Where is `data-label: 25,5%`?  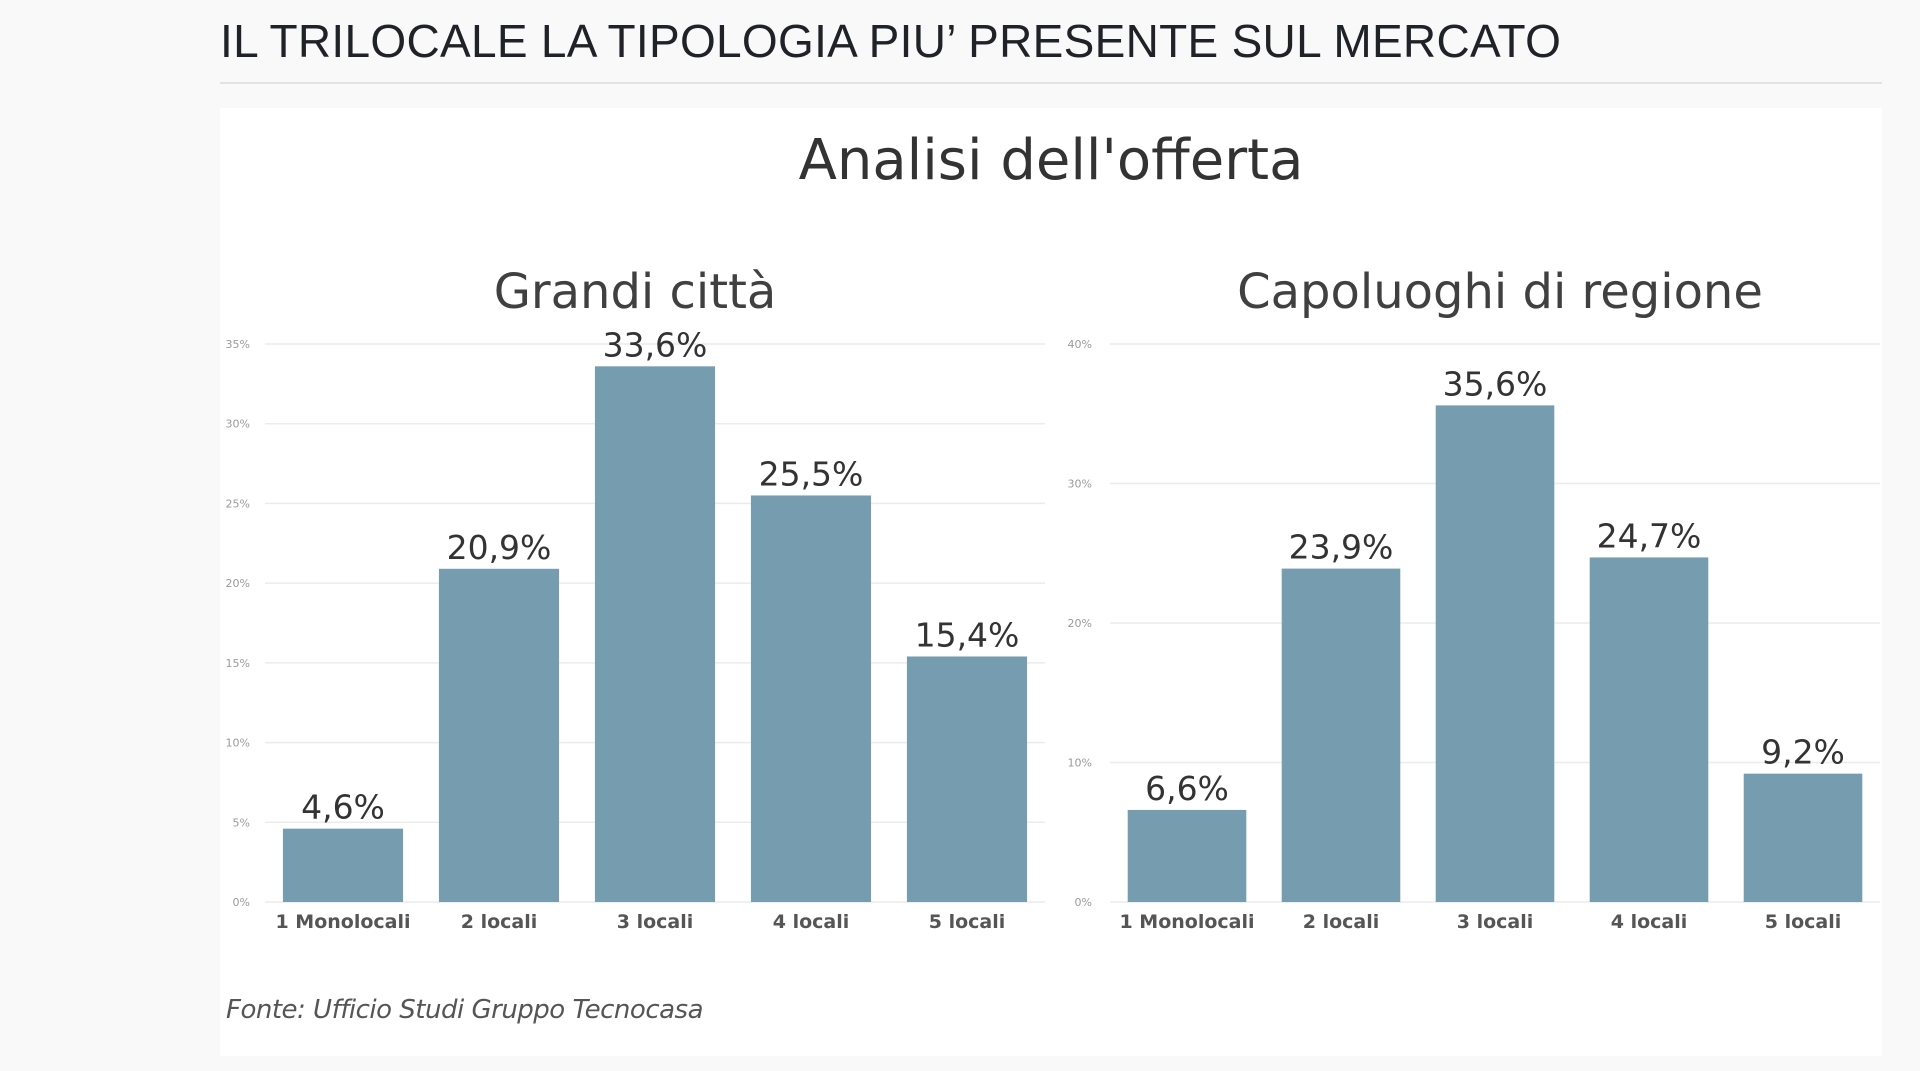 data-label: 25,5% is located at coordinates (811, 473).